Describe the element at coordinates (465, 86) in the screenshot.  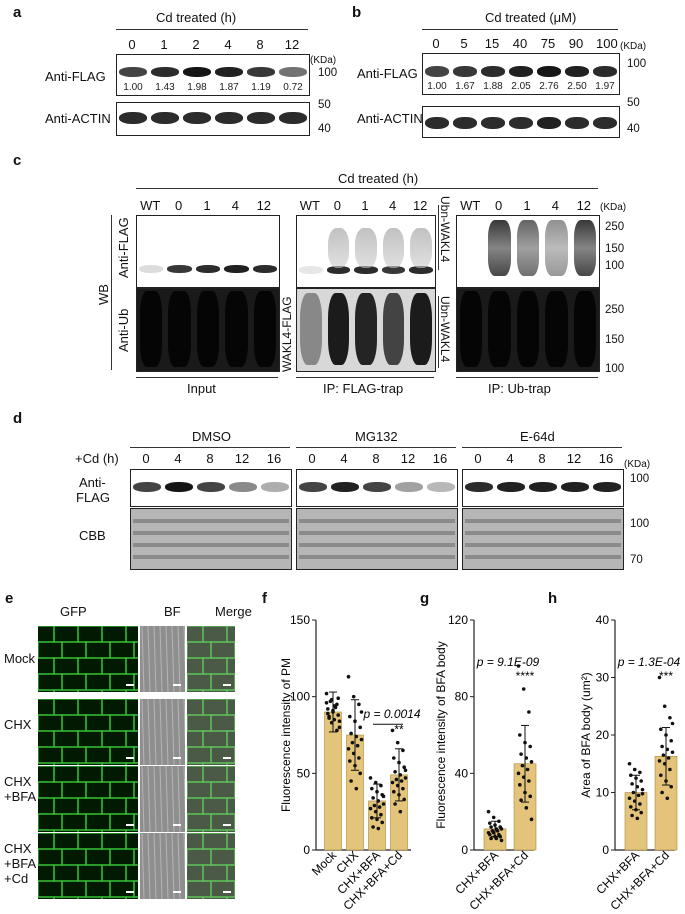
I see `panel-b-quant-1: 1.67` at that location.